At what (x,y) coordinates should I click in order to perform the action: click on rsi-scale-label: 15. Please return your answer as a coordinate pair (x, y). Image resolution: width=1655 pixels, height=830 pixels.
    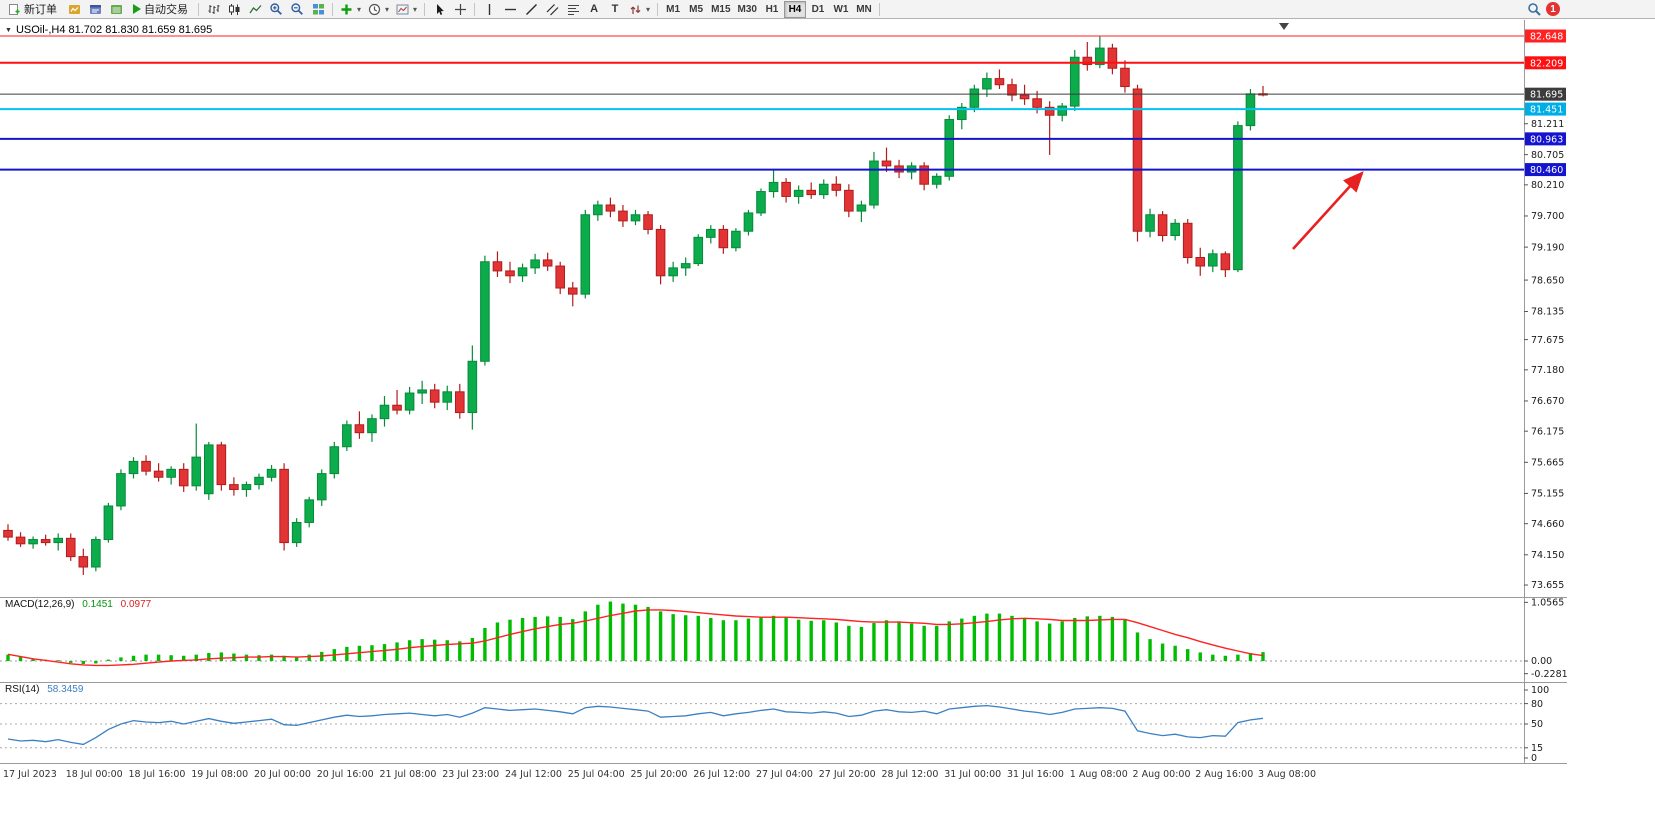
    Looking at the image, I should click on (1537, 748).